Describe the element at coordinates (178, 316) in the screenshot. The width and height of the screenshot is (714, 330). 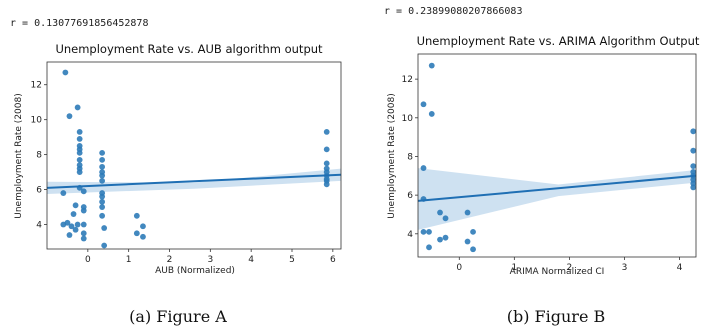
I see `caption-a: (a) Figure A` at that location.